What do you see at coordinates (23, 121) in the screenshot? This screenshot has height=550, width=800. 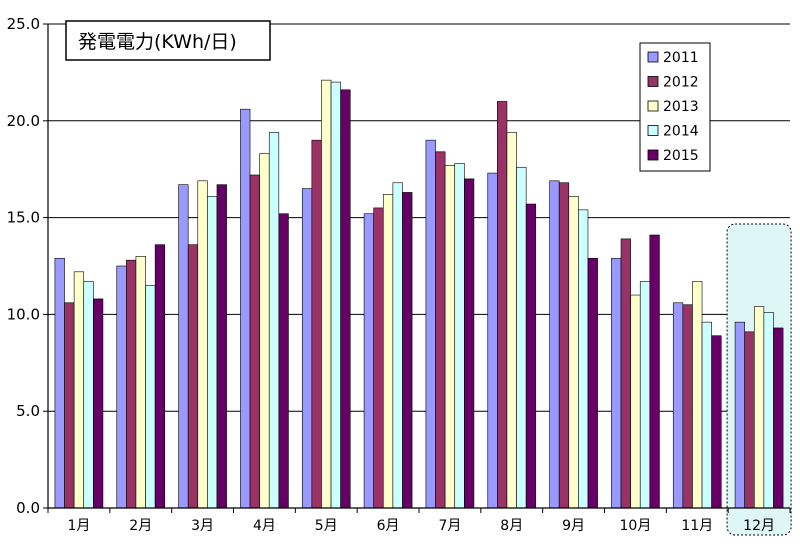 I see `y-tick-label: 20.0` at bounding box center [23, 121].